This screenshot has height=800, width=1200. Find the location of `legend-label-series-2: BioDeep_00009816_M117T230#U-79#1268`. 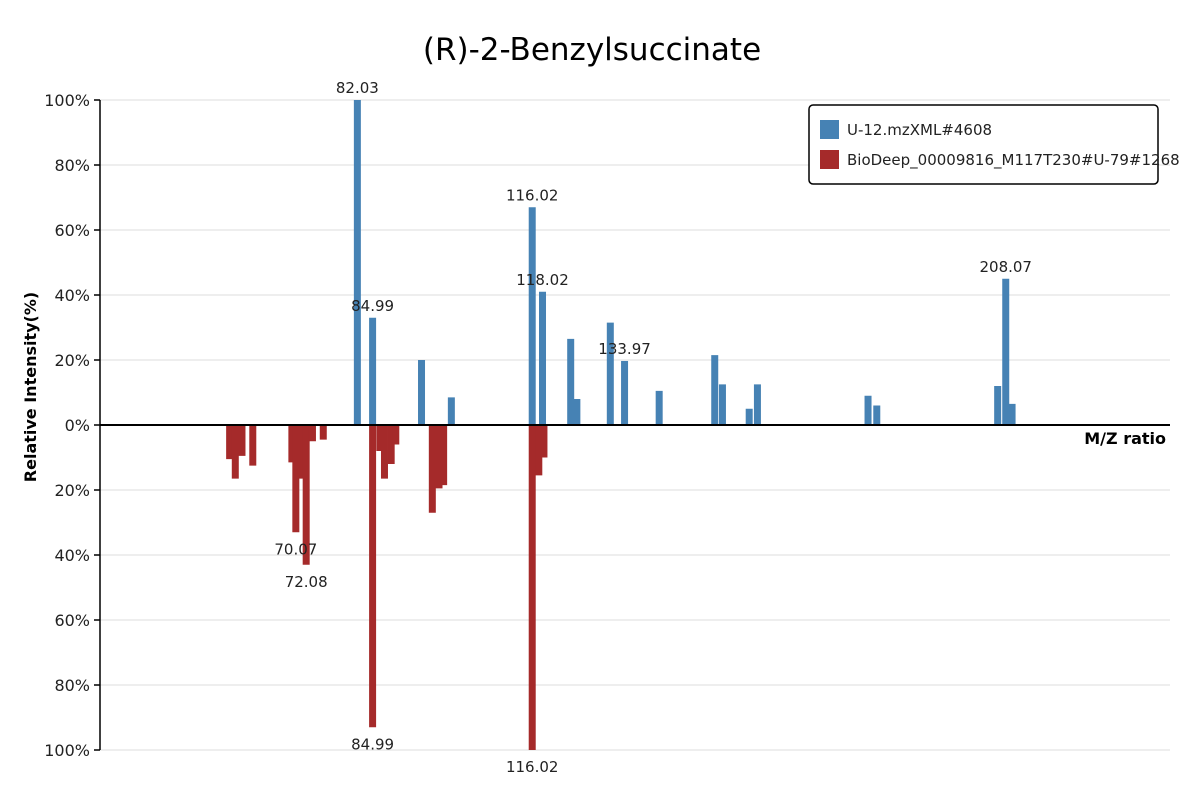

legend-label-series-2: BioDeep_00009816_M117T230#U-79#1268 is located at coordinates (1013, 160).